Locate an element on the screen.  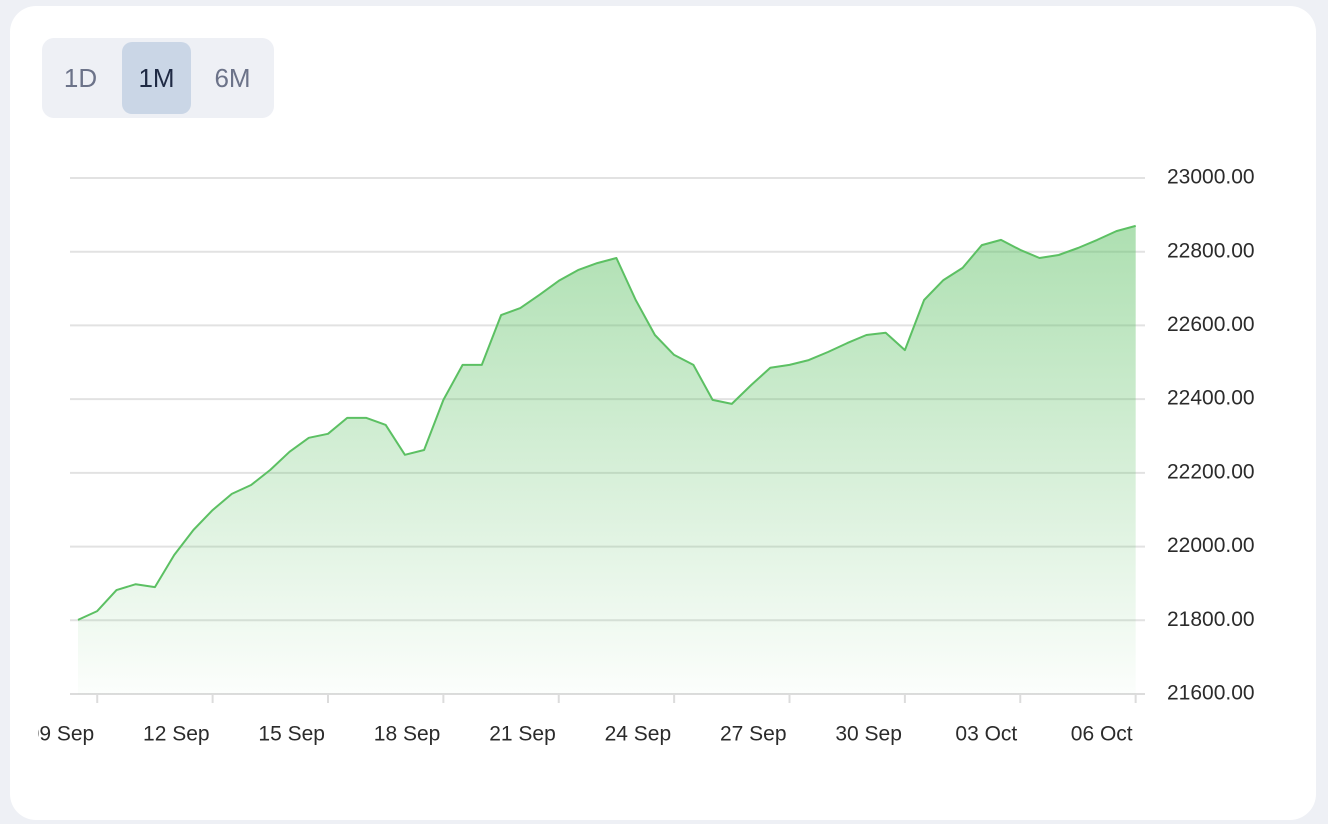
y-tick-label: 22600.00 is located at coordinates (1211, 324).